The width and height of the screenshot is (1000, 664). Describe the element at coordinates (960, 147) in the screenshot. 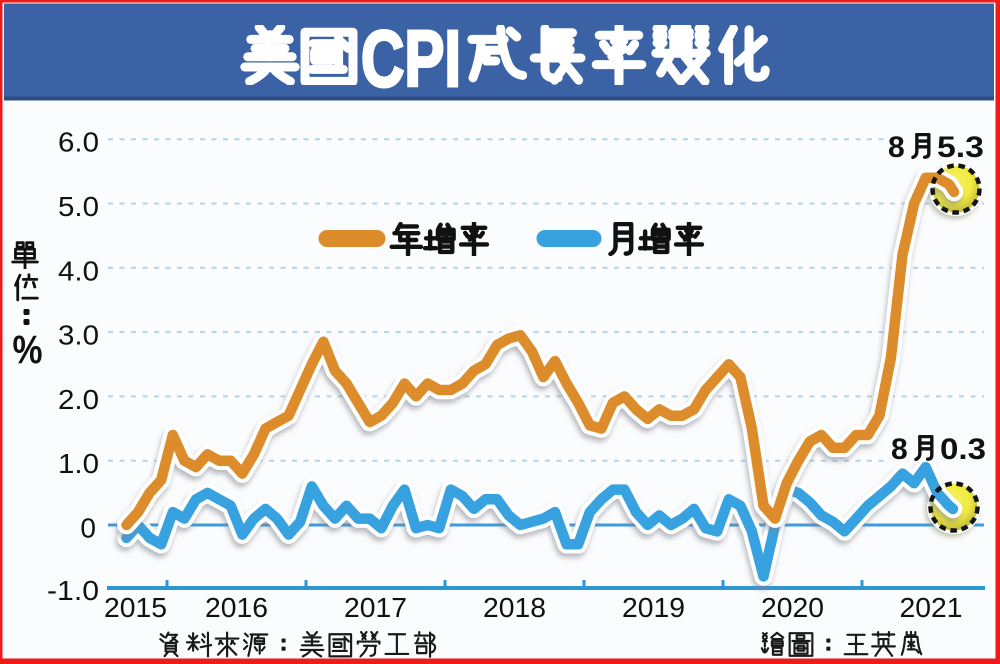

I see `svg-text: 5.3` at that location.